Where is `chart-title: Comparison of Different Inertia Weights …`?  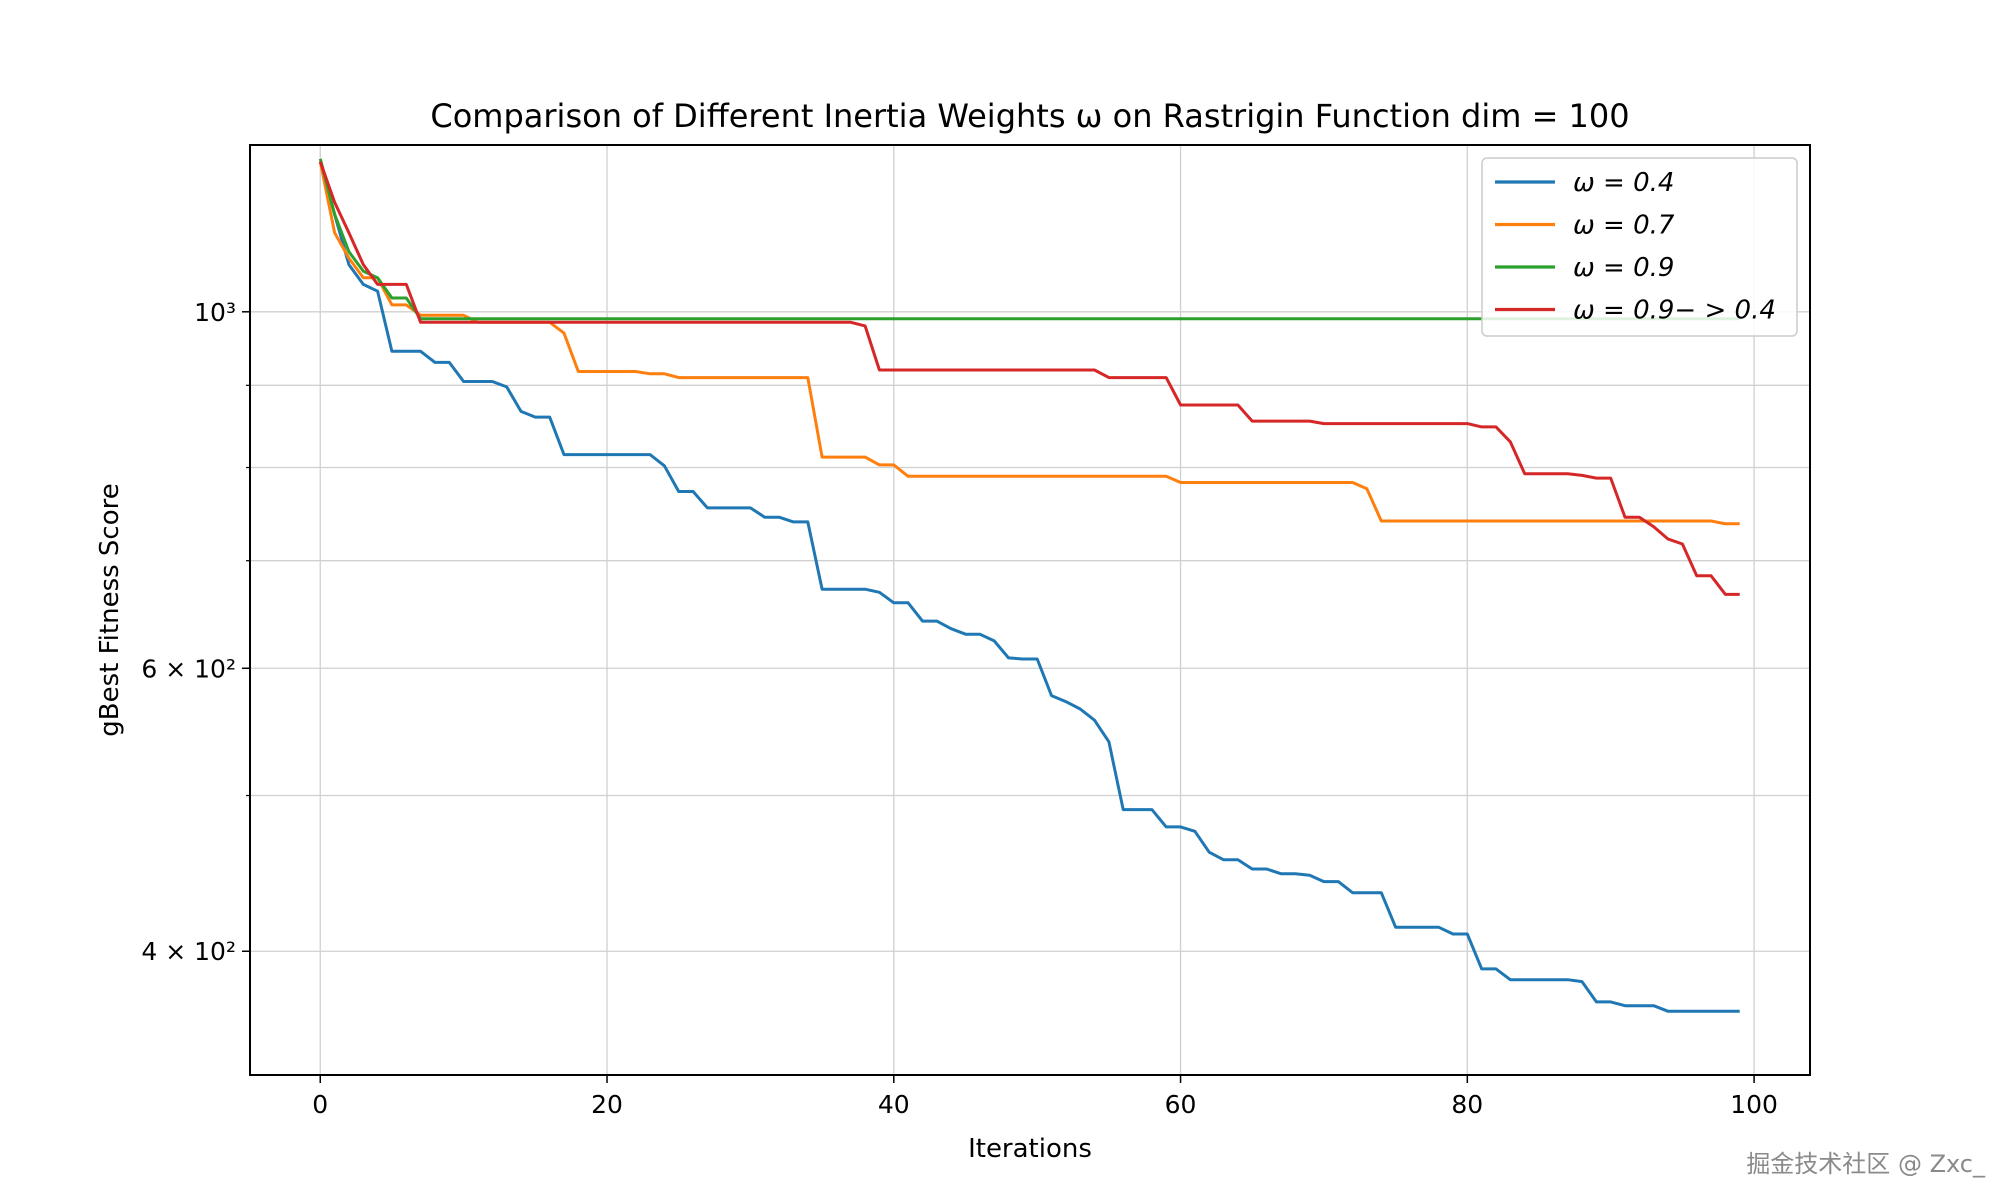 chart-title: Comparison of Different Inertia Weights … is located at coordinates (1029, 116).